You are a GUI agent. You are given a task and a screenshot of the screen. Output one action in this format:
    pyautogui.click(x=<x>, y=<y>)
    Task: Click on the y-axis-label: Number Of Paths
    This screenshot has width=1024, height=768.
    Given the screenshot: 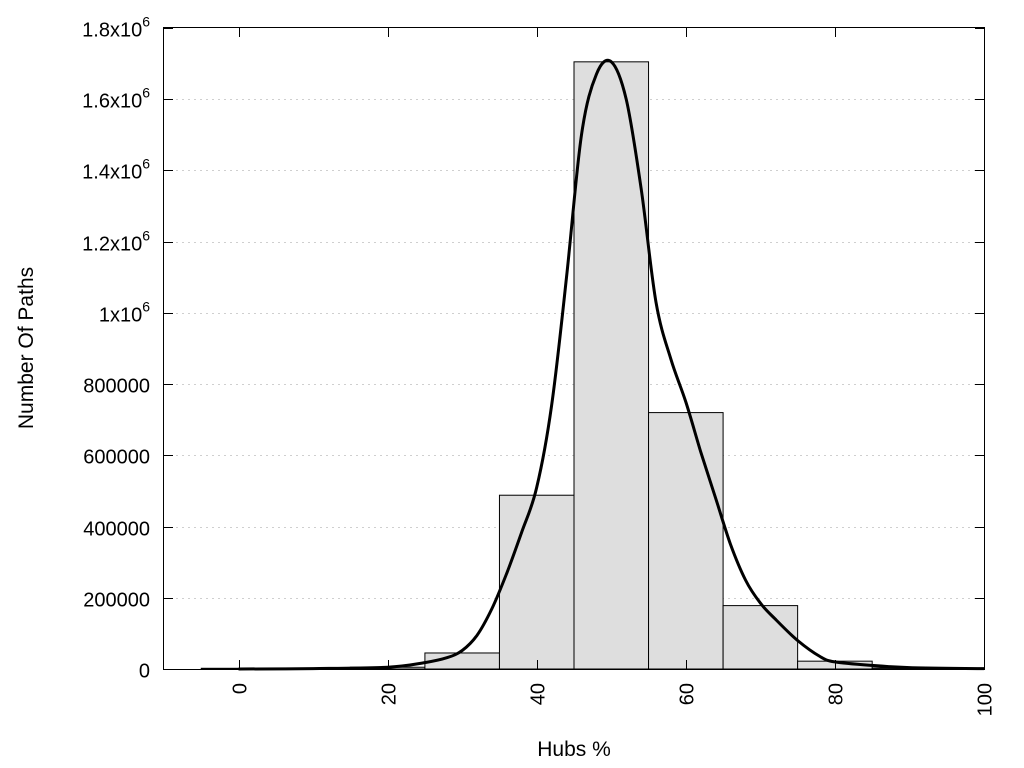 What is the action you would take?
    pyautogui.click(x=26, y=348)
    